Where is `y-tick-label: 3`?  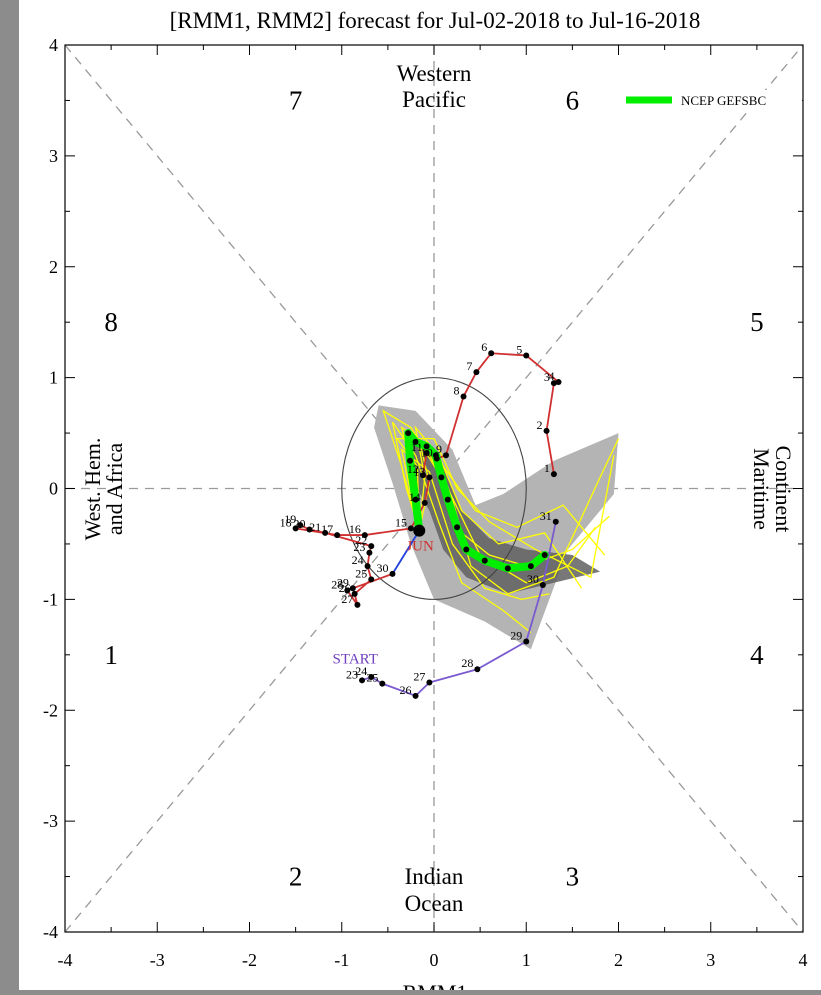 y-tick-label: 3 is located at coordinates (53, 156).